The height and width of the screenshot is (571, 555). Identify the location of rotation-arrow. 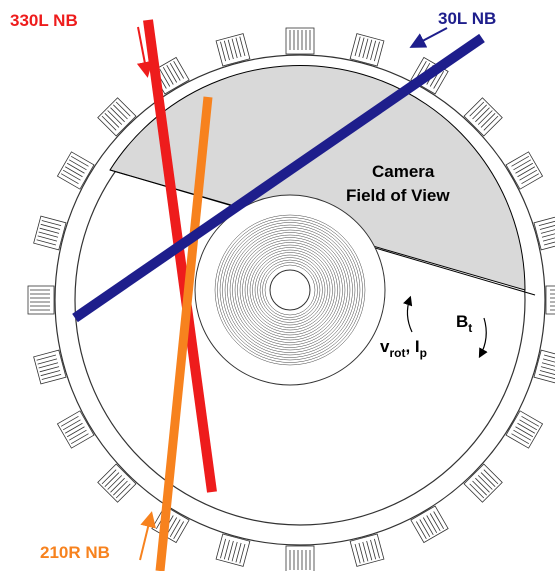
(408, 314).